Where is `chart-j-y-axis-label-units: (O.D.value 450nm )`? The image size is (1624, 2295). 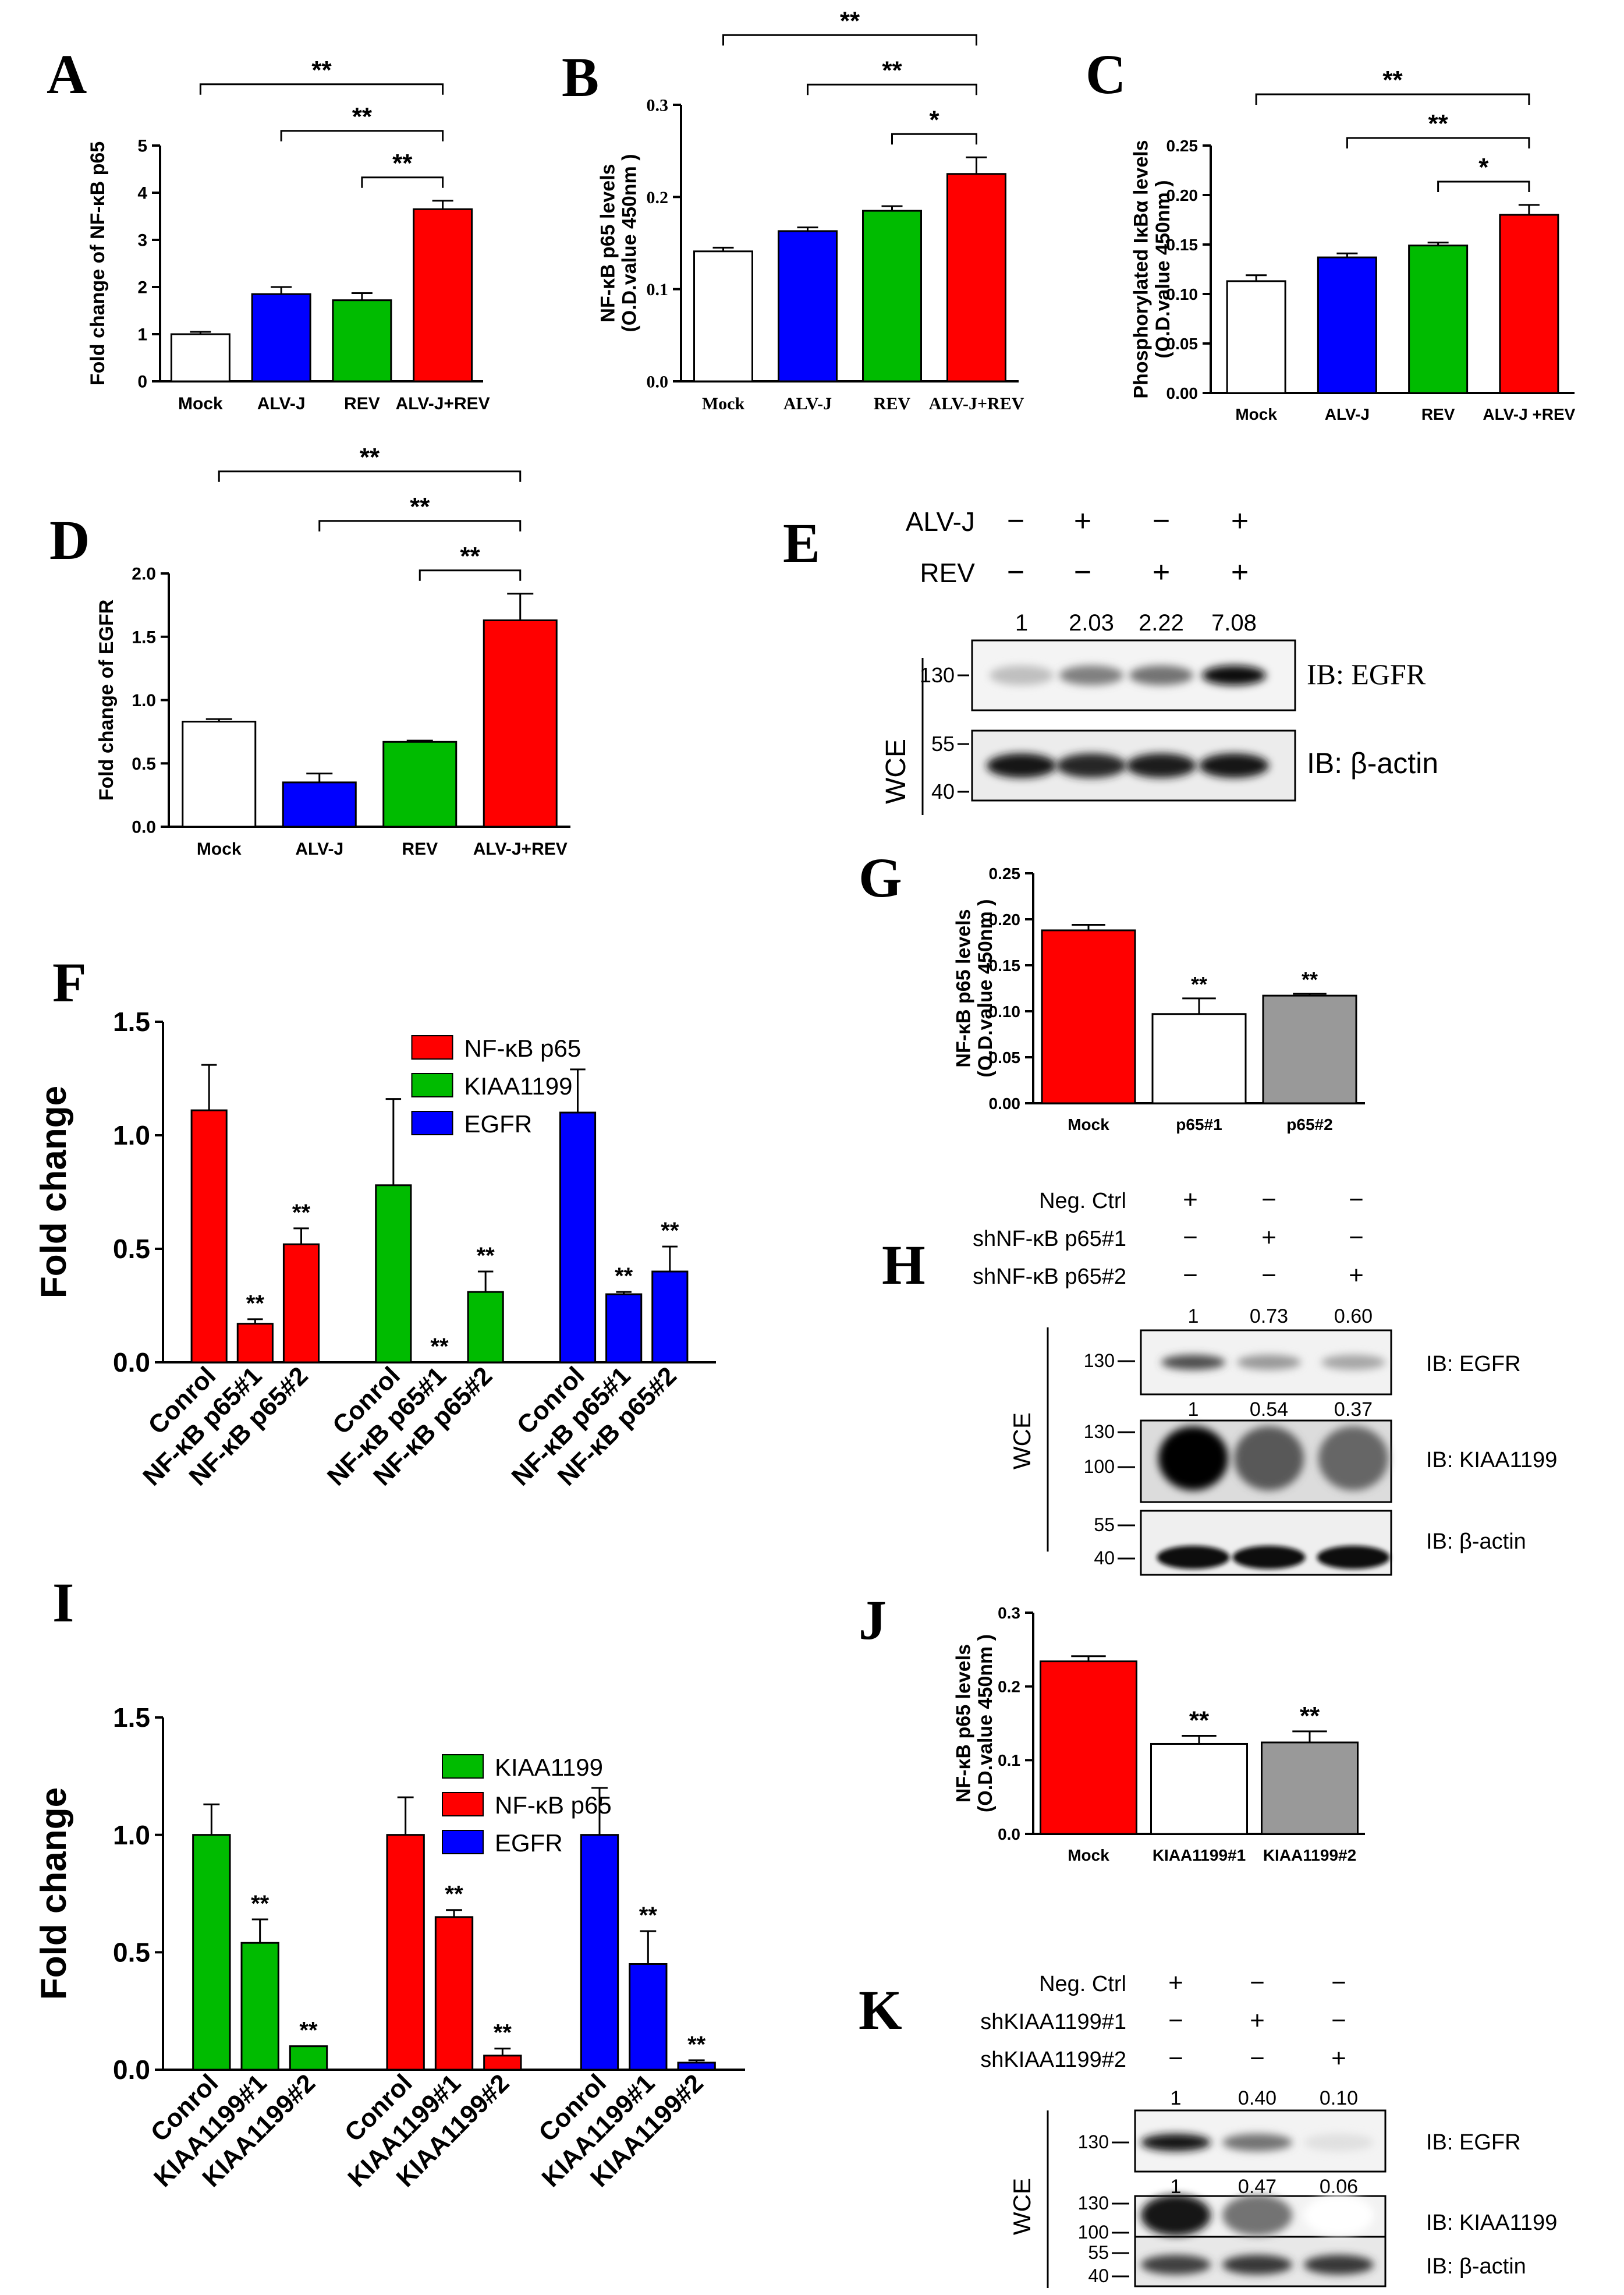 chart-j-y-axis-label-units: (O.D.value 450nm ) is located at coordinates (986, 1723).